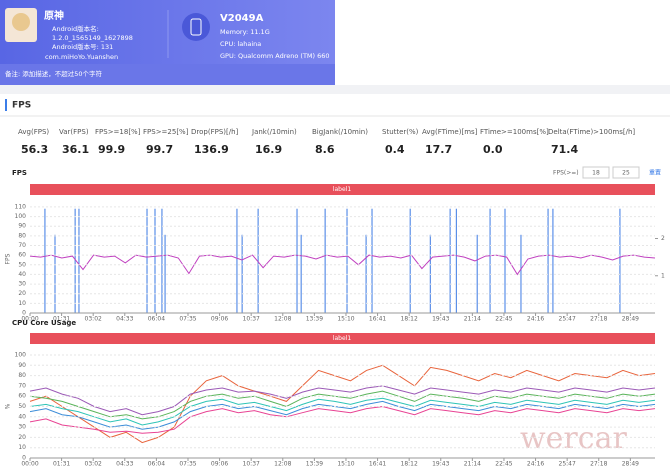 The image size is (670, 468). What do you see at coordinates (567, 464) in the screenshot?
I see `x-tick-label: 25:47` at bounding box center [567, 464].